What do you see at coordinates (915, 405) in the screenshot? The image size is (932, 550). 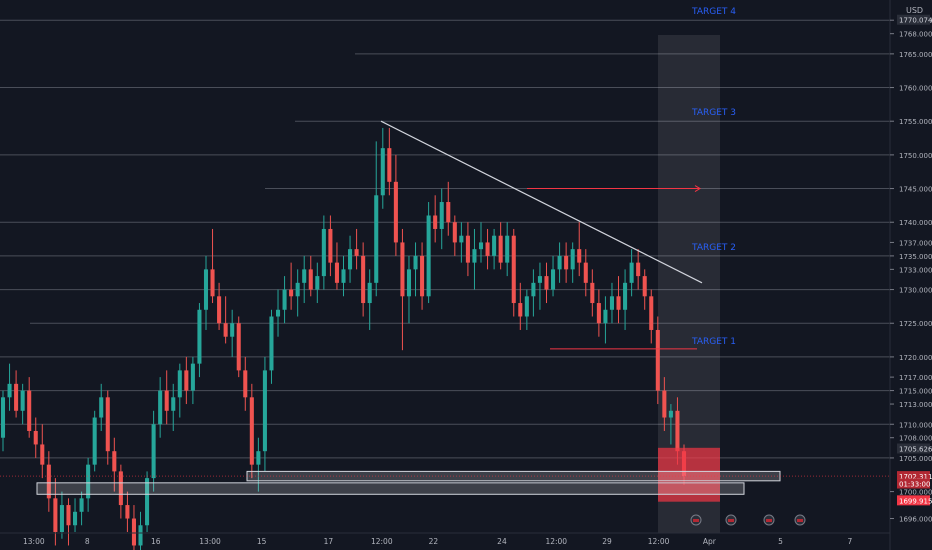 I see `price-tick-label: 1713.000` at bounding box center [915, 405].